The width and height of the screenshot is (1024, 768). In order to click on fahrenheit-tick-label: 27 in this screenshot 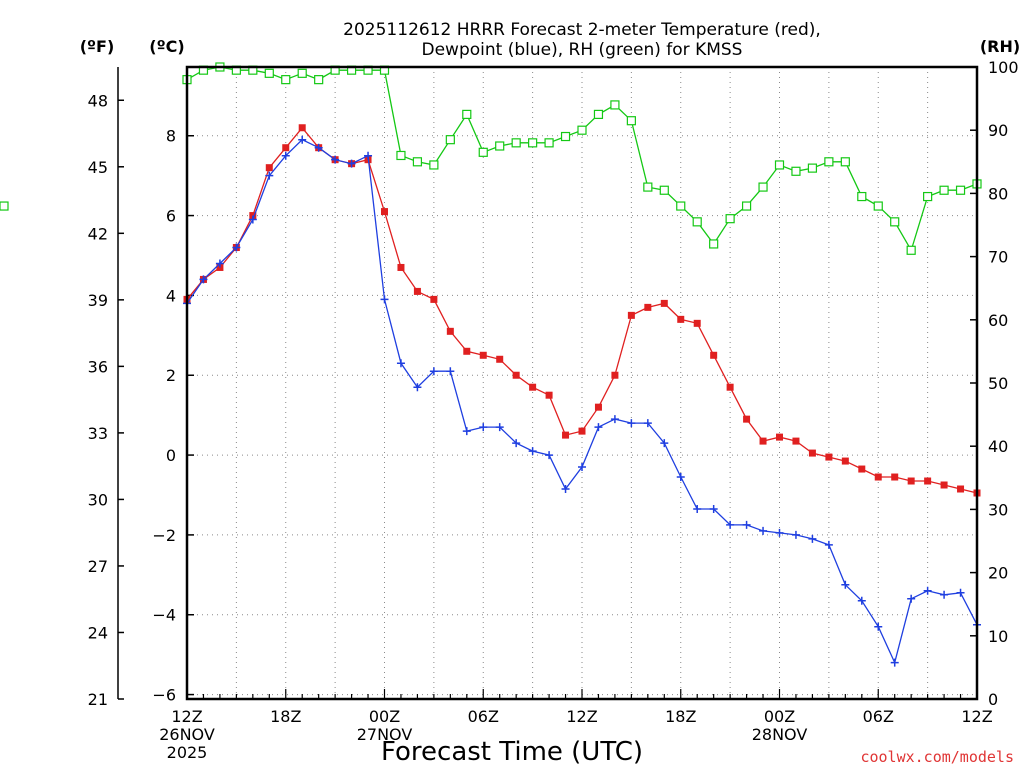, I will do `click(98, 566)`.